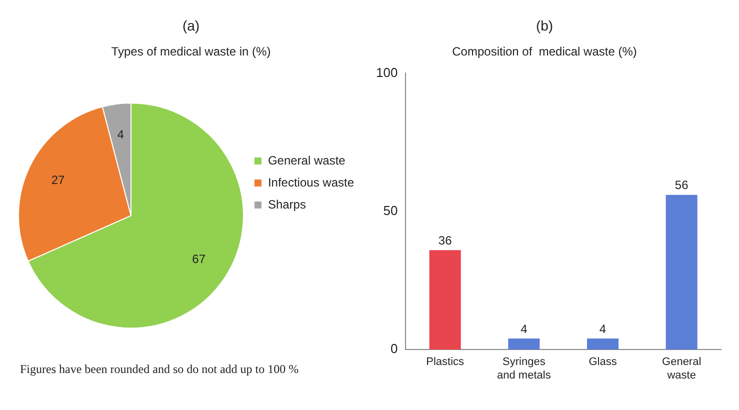 This screenshot has width=739, height=410. I want to click on legend-label: General waste, so click(307, 160).